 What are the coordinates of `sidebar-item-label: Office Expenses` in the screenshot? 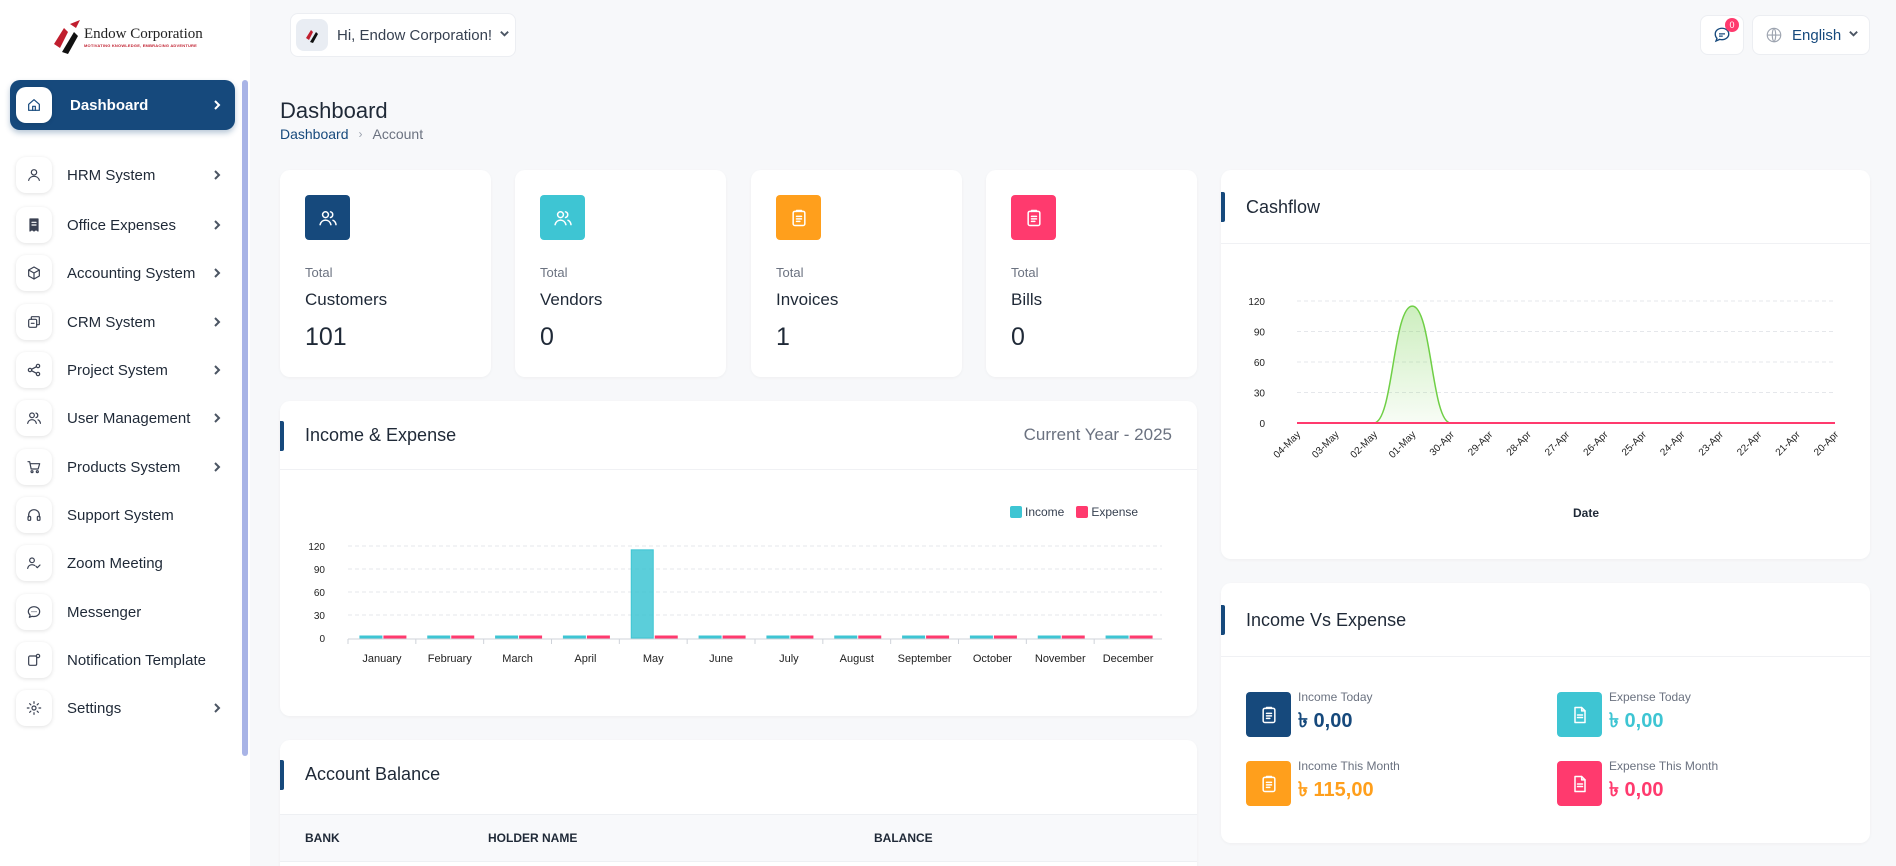 It's located at (121, 225).